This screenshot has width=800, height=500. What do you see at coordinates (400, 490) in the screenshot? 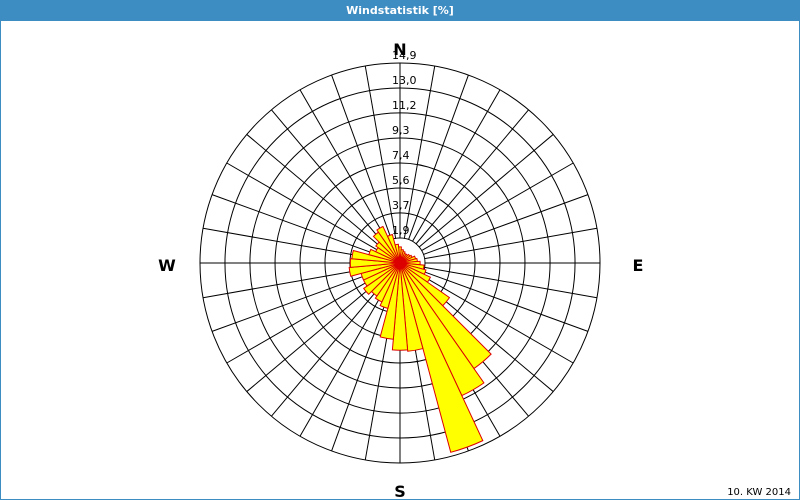
I see `compass-label: S` at bounding box center [400, 490].